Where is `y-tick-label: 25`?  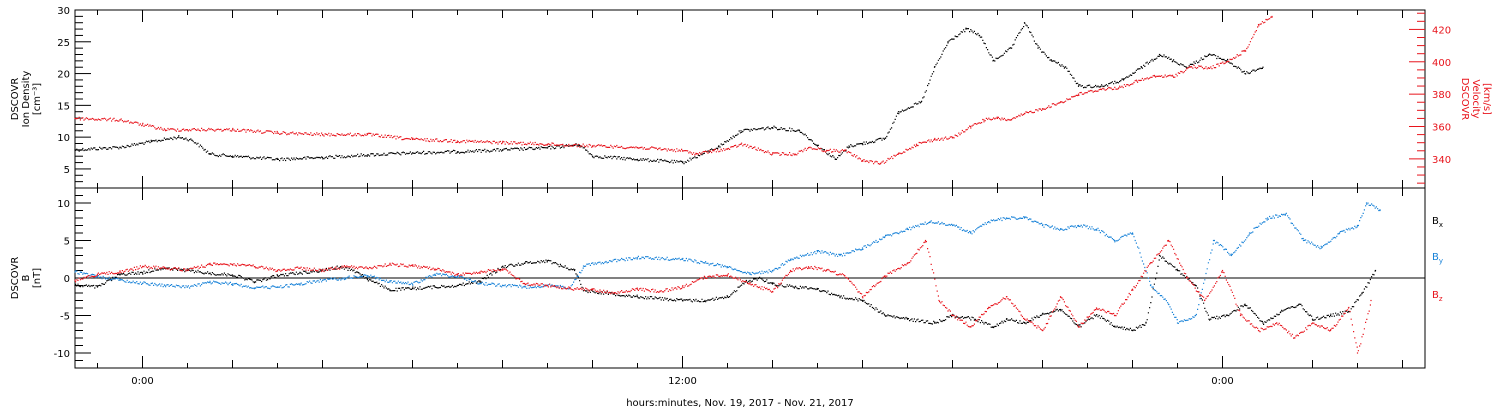 y-tick-label: 25 is located at coordinates (63, 43).